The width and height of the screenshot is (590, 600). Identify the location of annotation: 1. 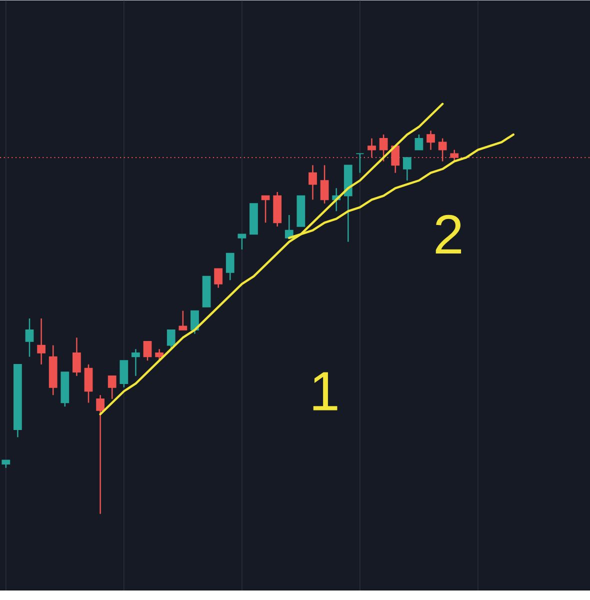
(325, 391).